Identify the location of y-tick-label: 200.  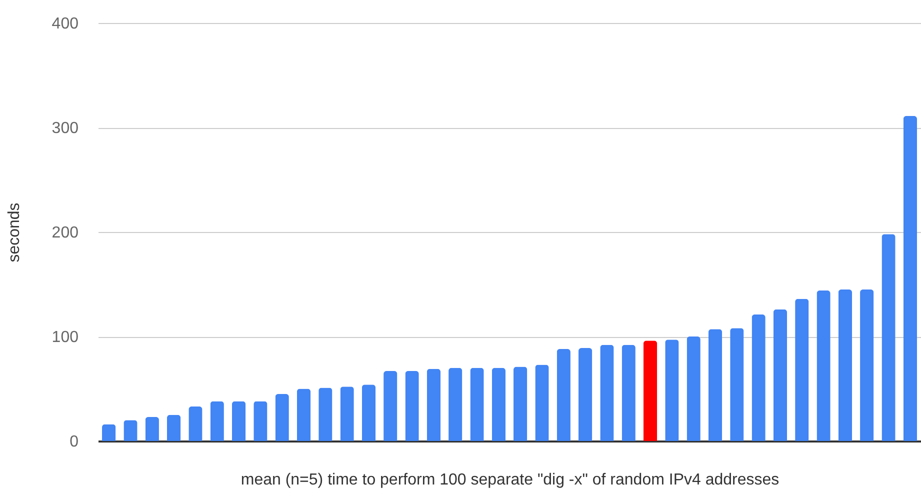
(65, 233).